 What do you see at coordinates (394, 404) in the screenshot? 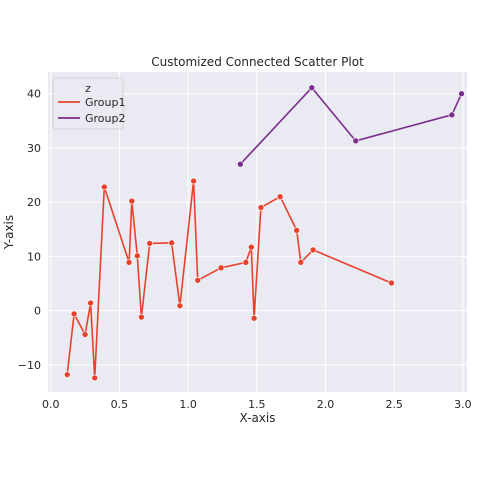
I see `x-tick-label: 2.5` at bounding box center [394, 404].